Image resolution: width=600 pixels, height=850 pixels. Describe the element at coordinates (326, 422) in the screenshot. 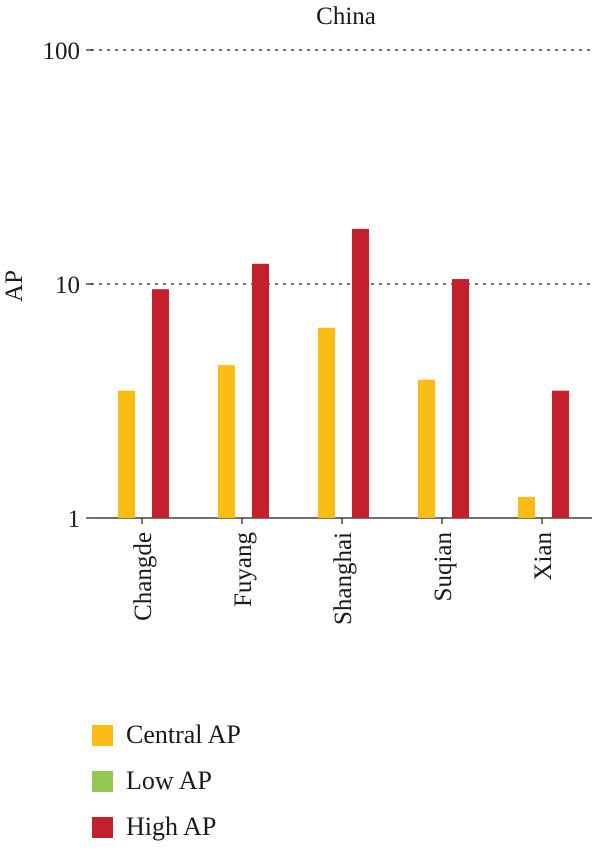

I see `bar-central-ap-shanghai` at that location.